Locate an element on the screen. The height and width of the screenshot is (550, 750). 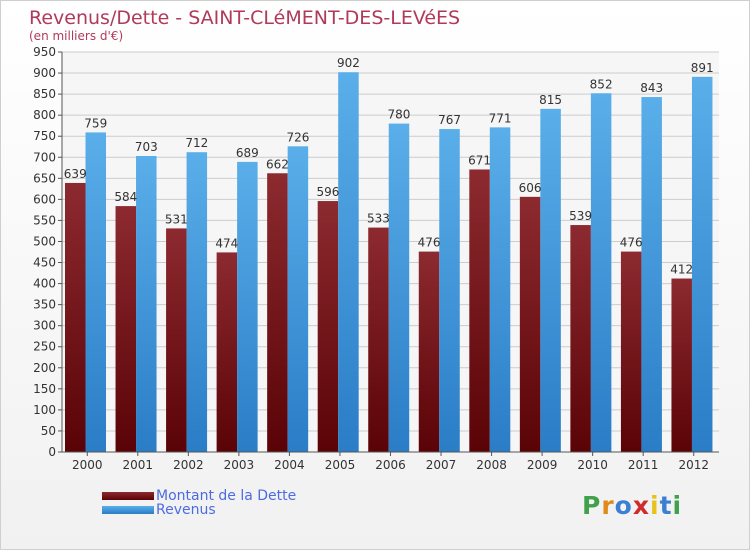
data-label-revenue: 902 is located at coordinates (348, 63).